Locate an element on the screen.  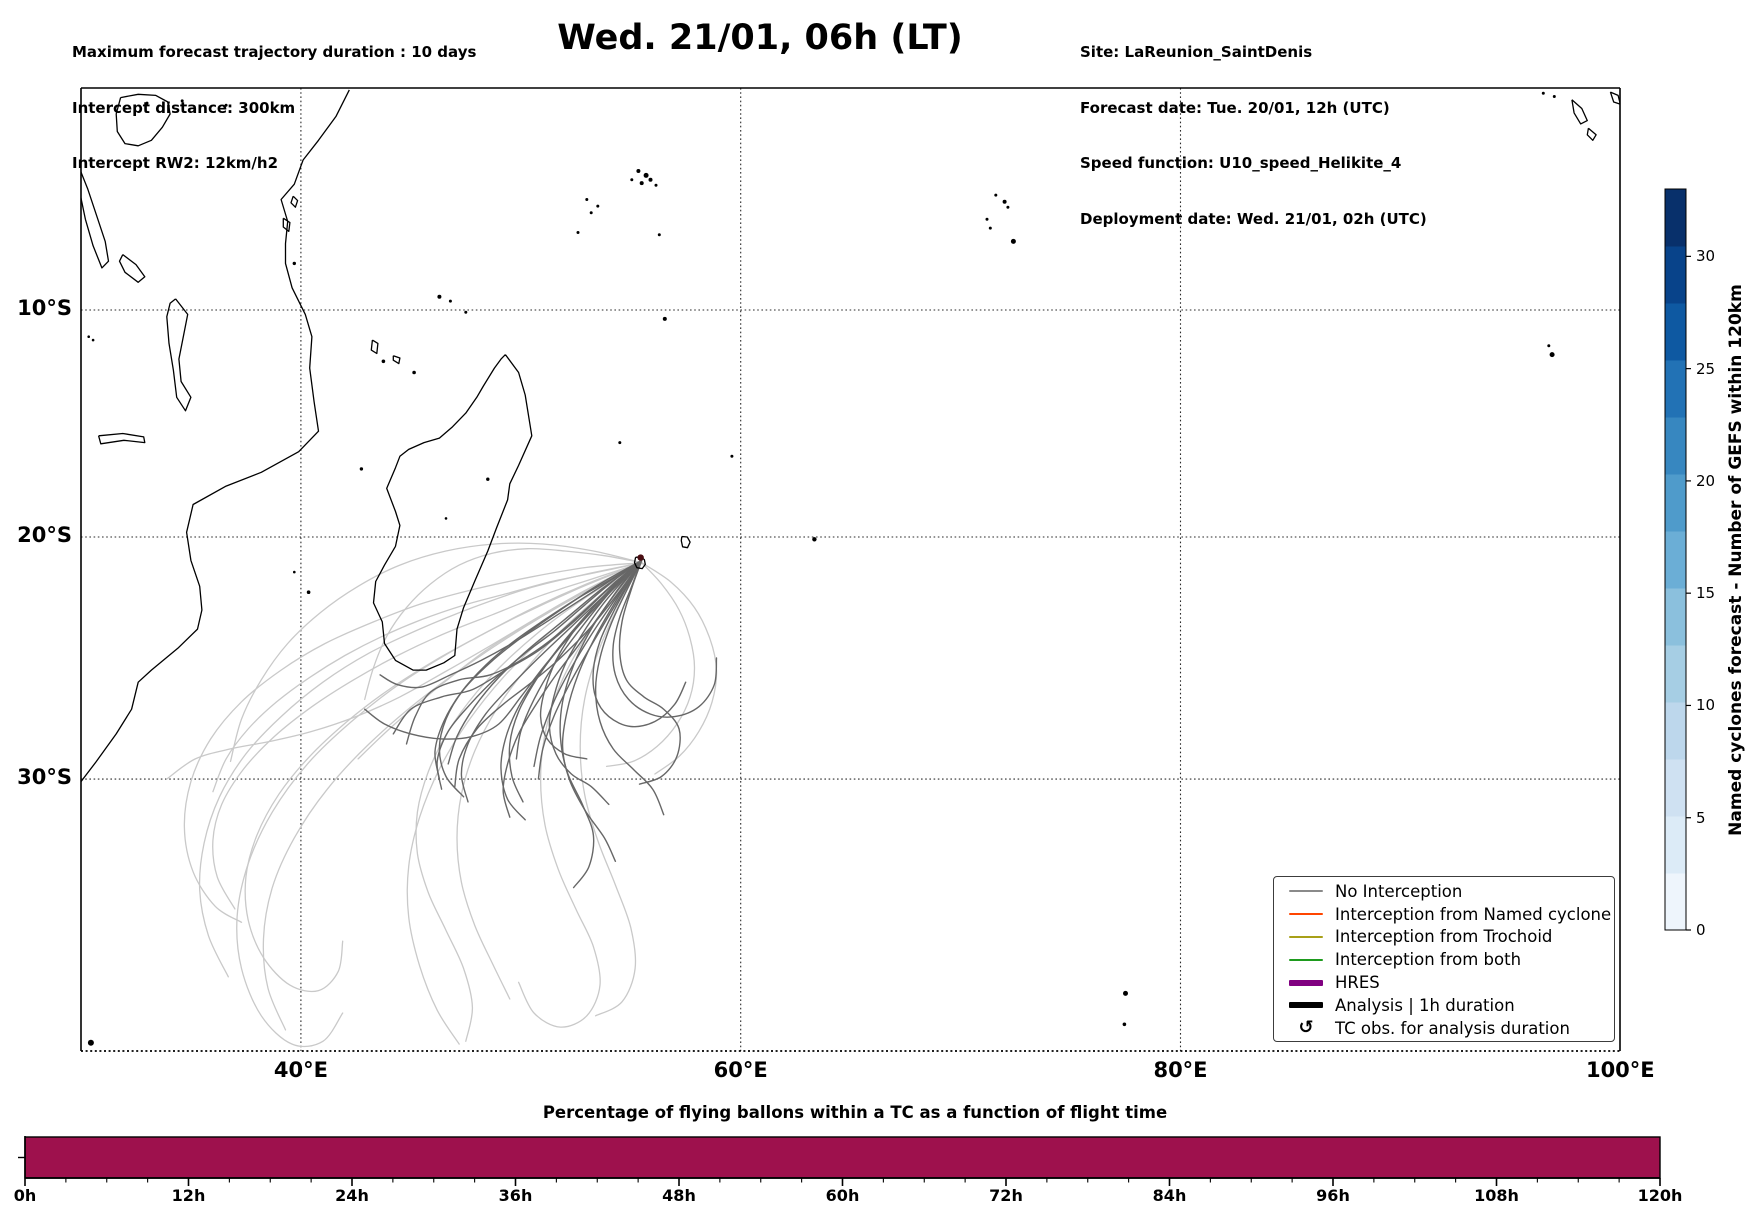
coastline-madagascar is located at coordinates (452, 512).